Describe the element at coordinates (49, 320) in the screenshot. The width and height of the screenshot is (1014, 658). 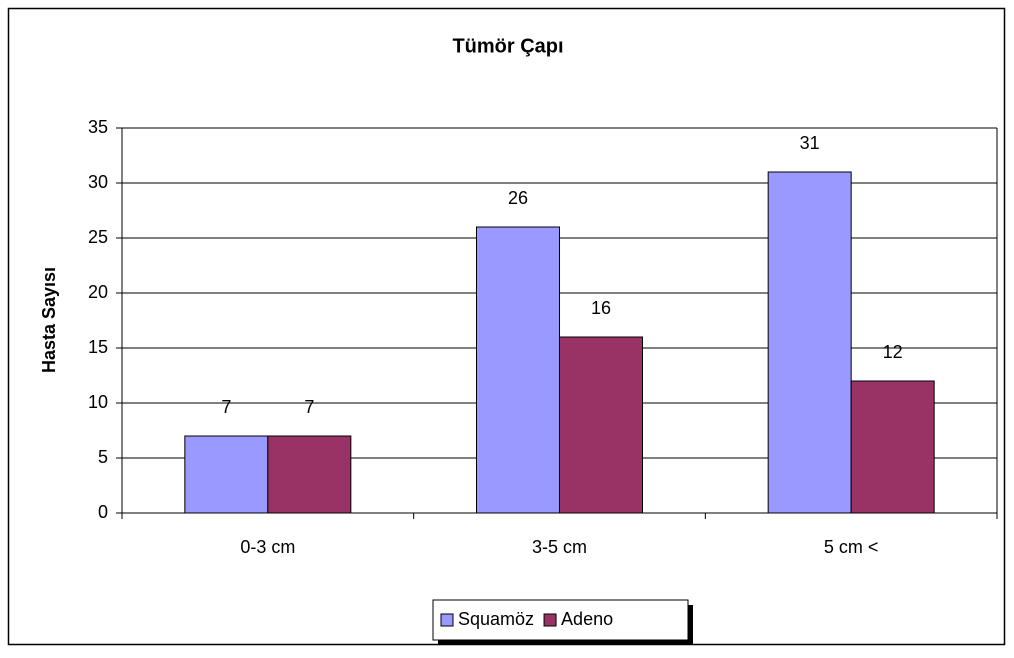
I see `y-axis-label: Hasta Sayısı` at that location.